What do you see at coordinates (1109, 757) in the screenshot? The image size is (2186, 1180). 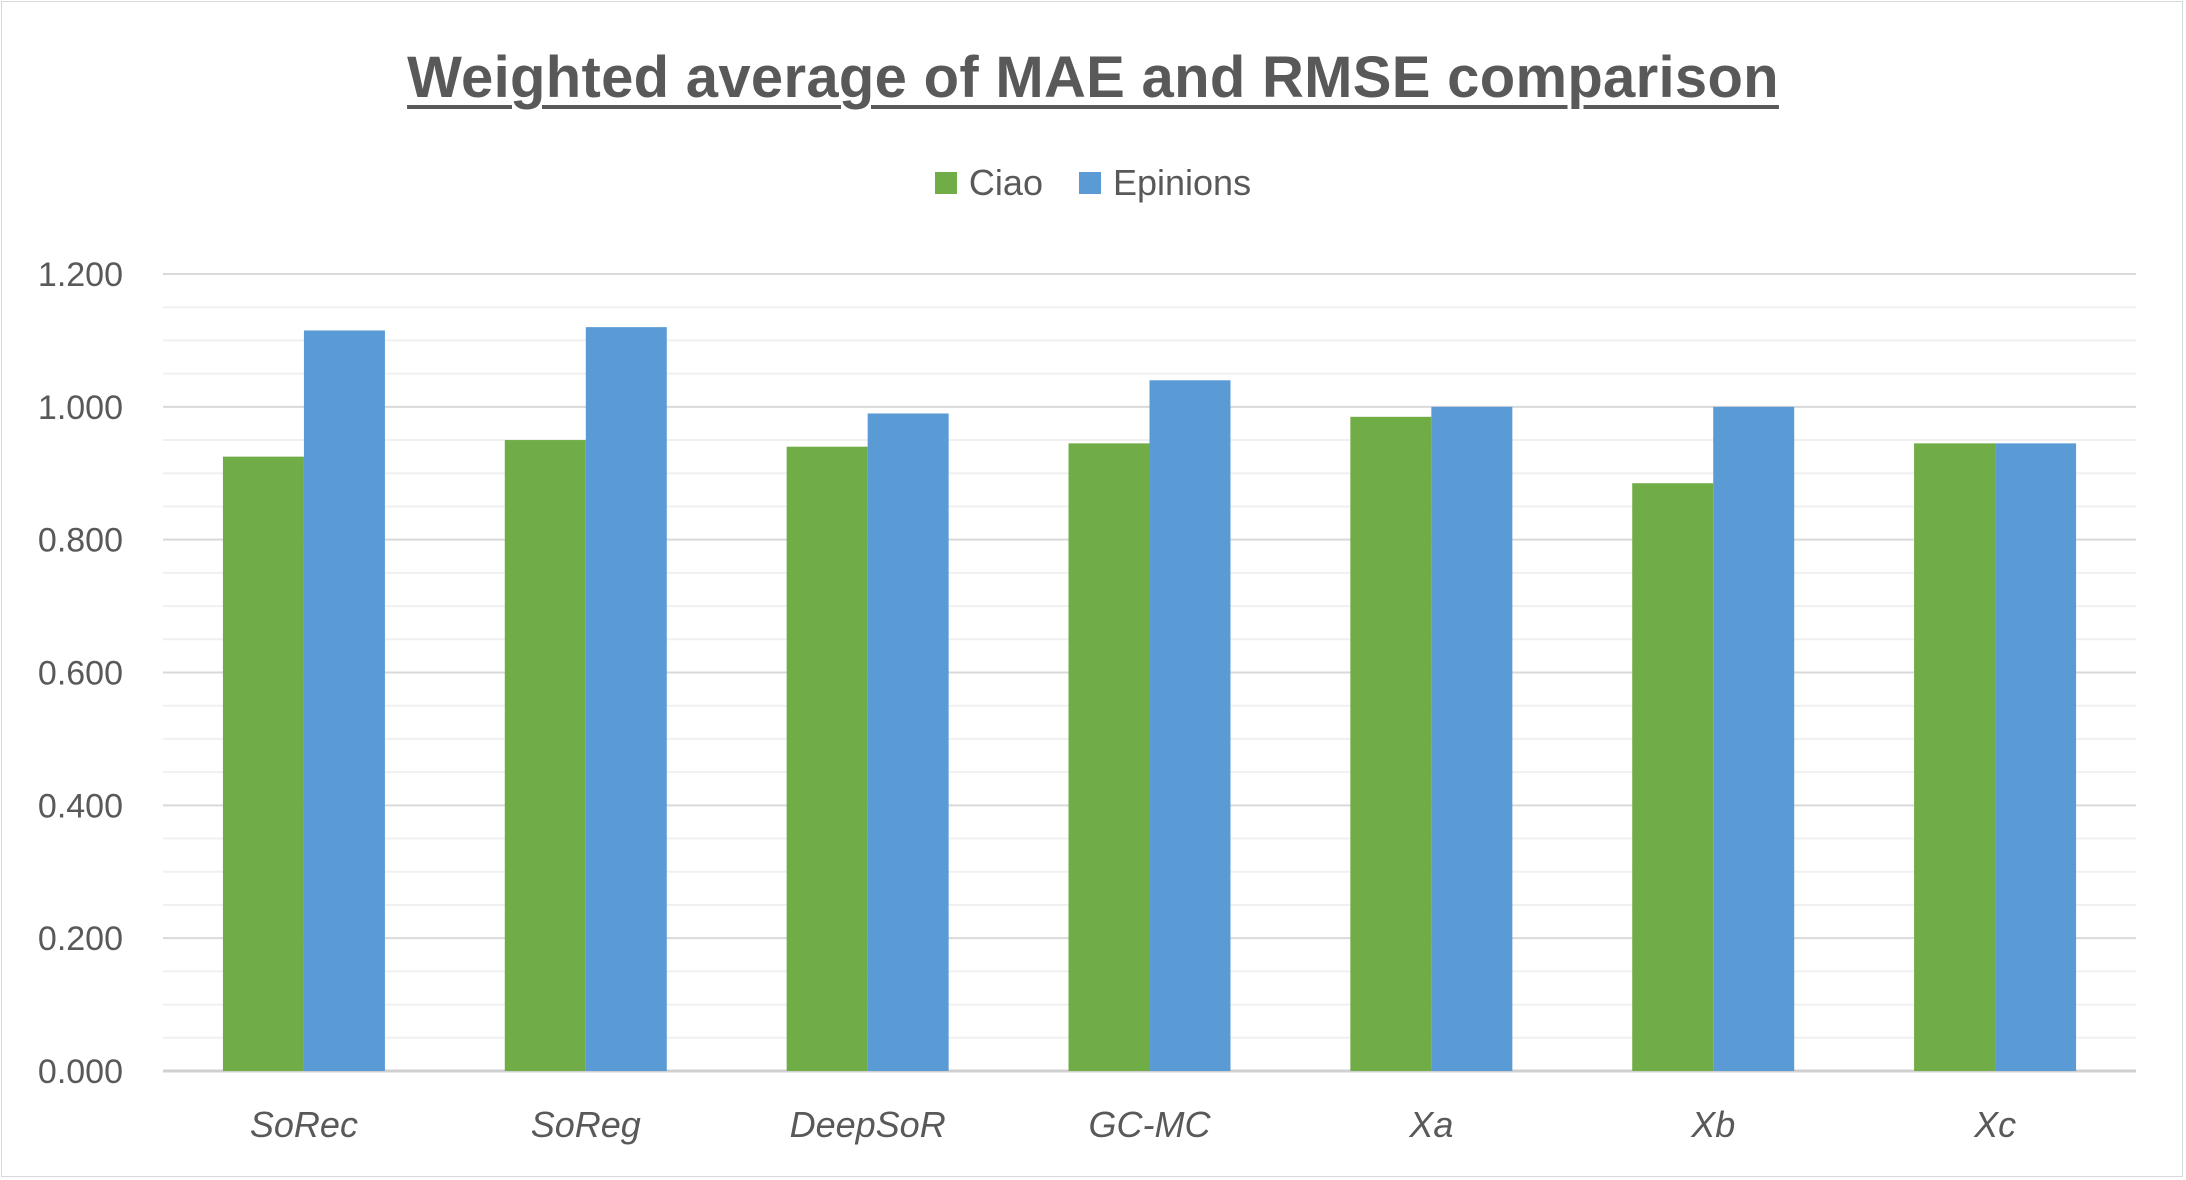 I see `bar-ciao-gc-mc` at bounding box center [1109, 757].